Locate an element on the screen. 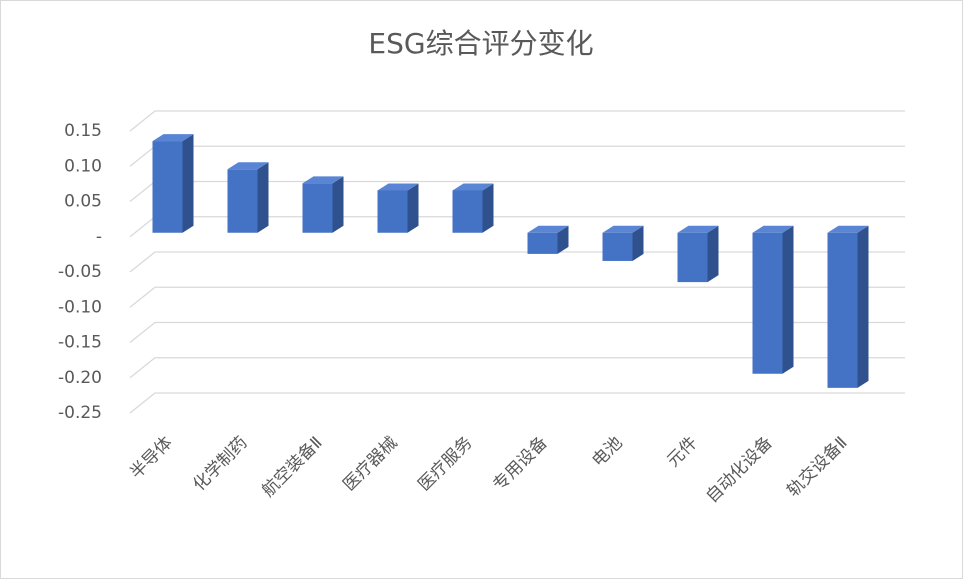 Image resolution: width=963 pixels, height=579 pixels. y-tick-label: 0.05 is located at coordinates (83, 202).